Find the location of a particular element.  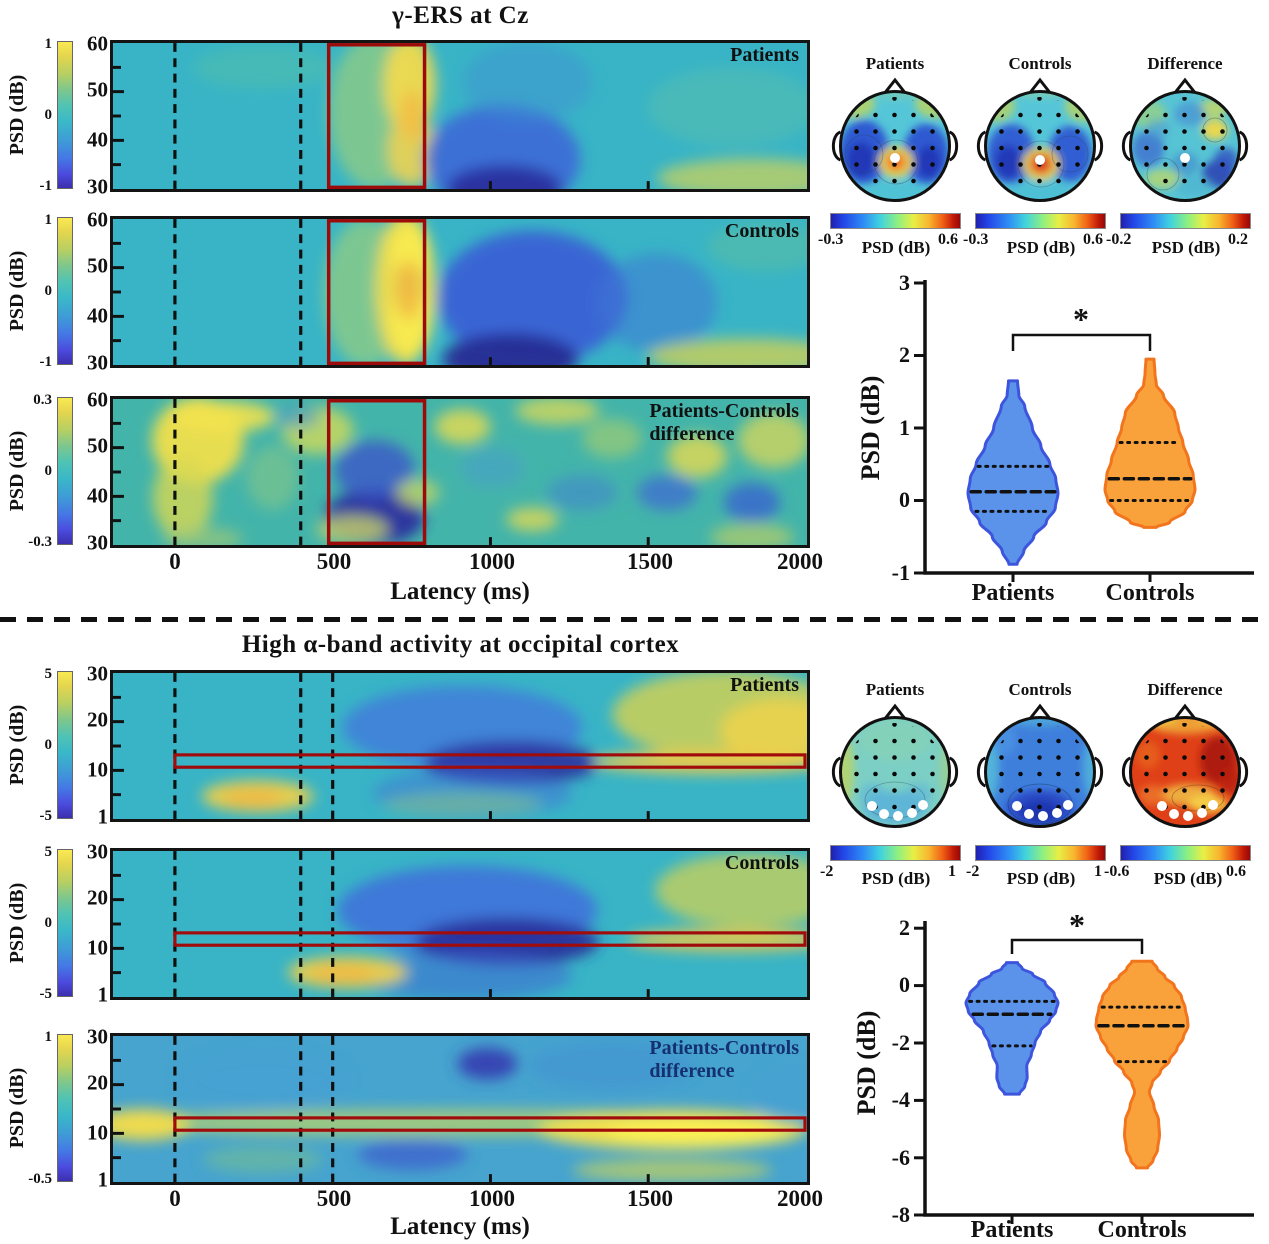

x-tick: 1000 is located at coordinates (492, 561).